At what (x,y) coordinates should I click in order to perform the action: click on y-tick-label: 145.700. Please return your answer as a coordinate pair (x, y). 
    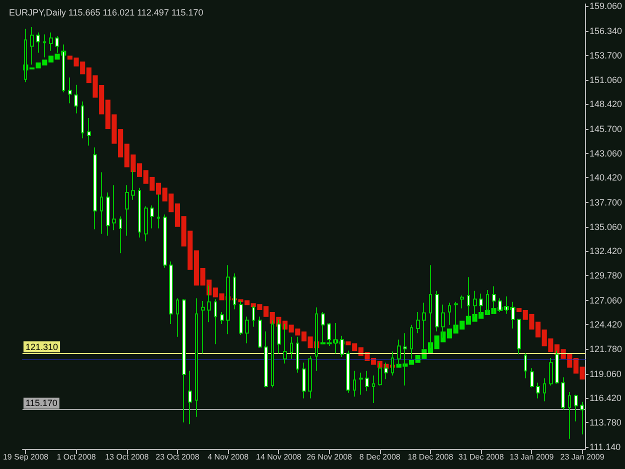
    Looking at the image, I should click on (605, 129).